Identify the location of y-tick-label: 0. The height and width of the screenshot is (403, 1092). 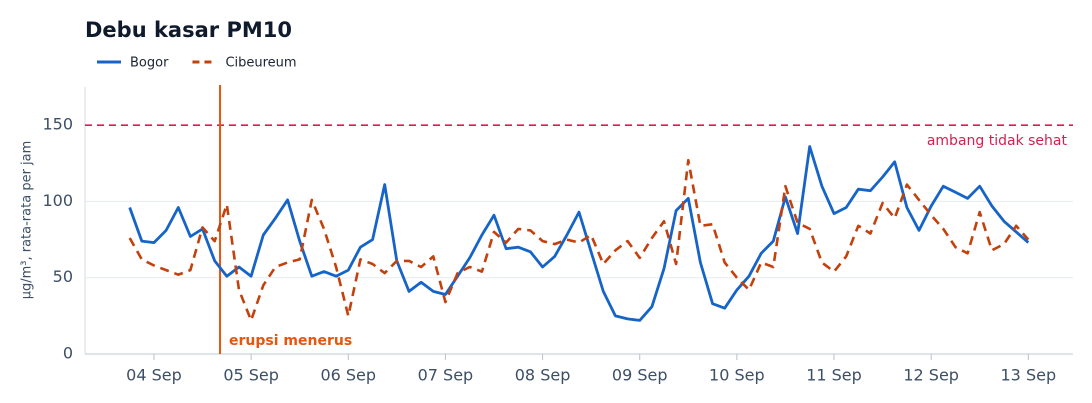
(68, 353).